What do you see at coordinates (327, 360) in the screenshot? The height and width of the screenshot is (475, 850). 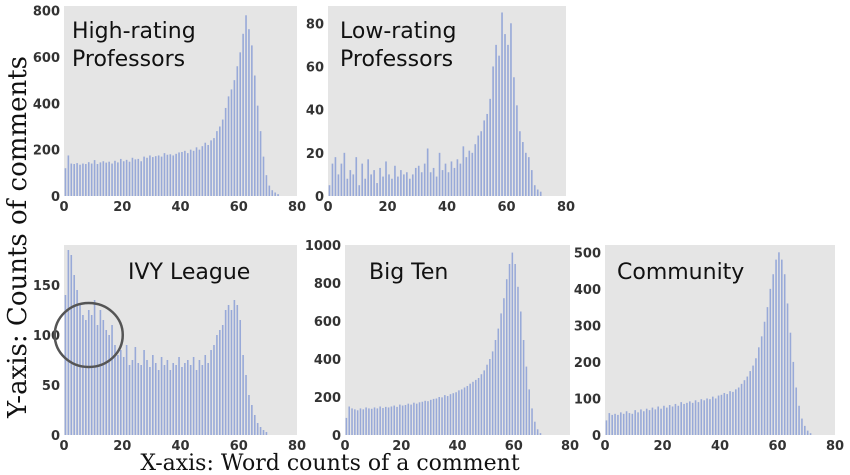 I see `y-tick-label: 400` at bounding box center [327, 360].